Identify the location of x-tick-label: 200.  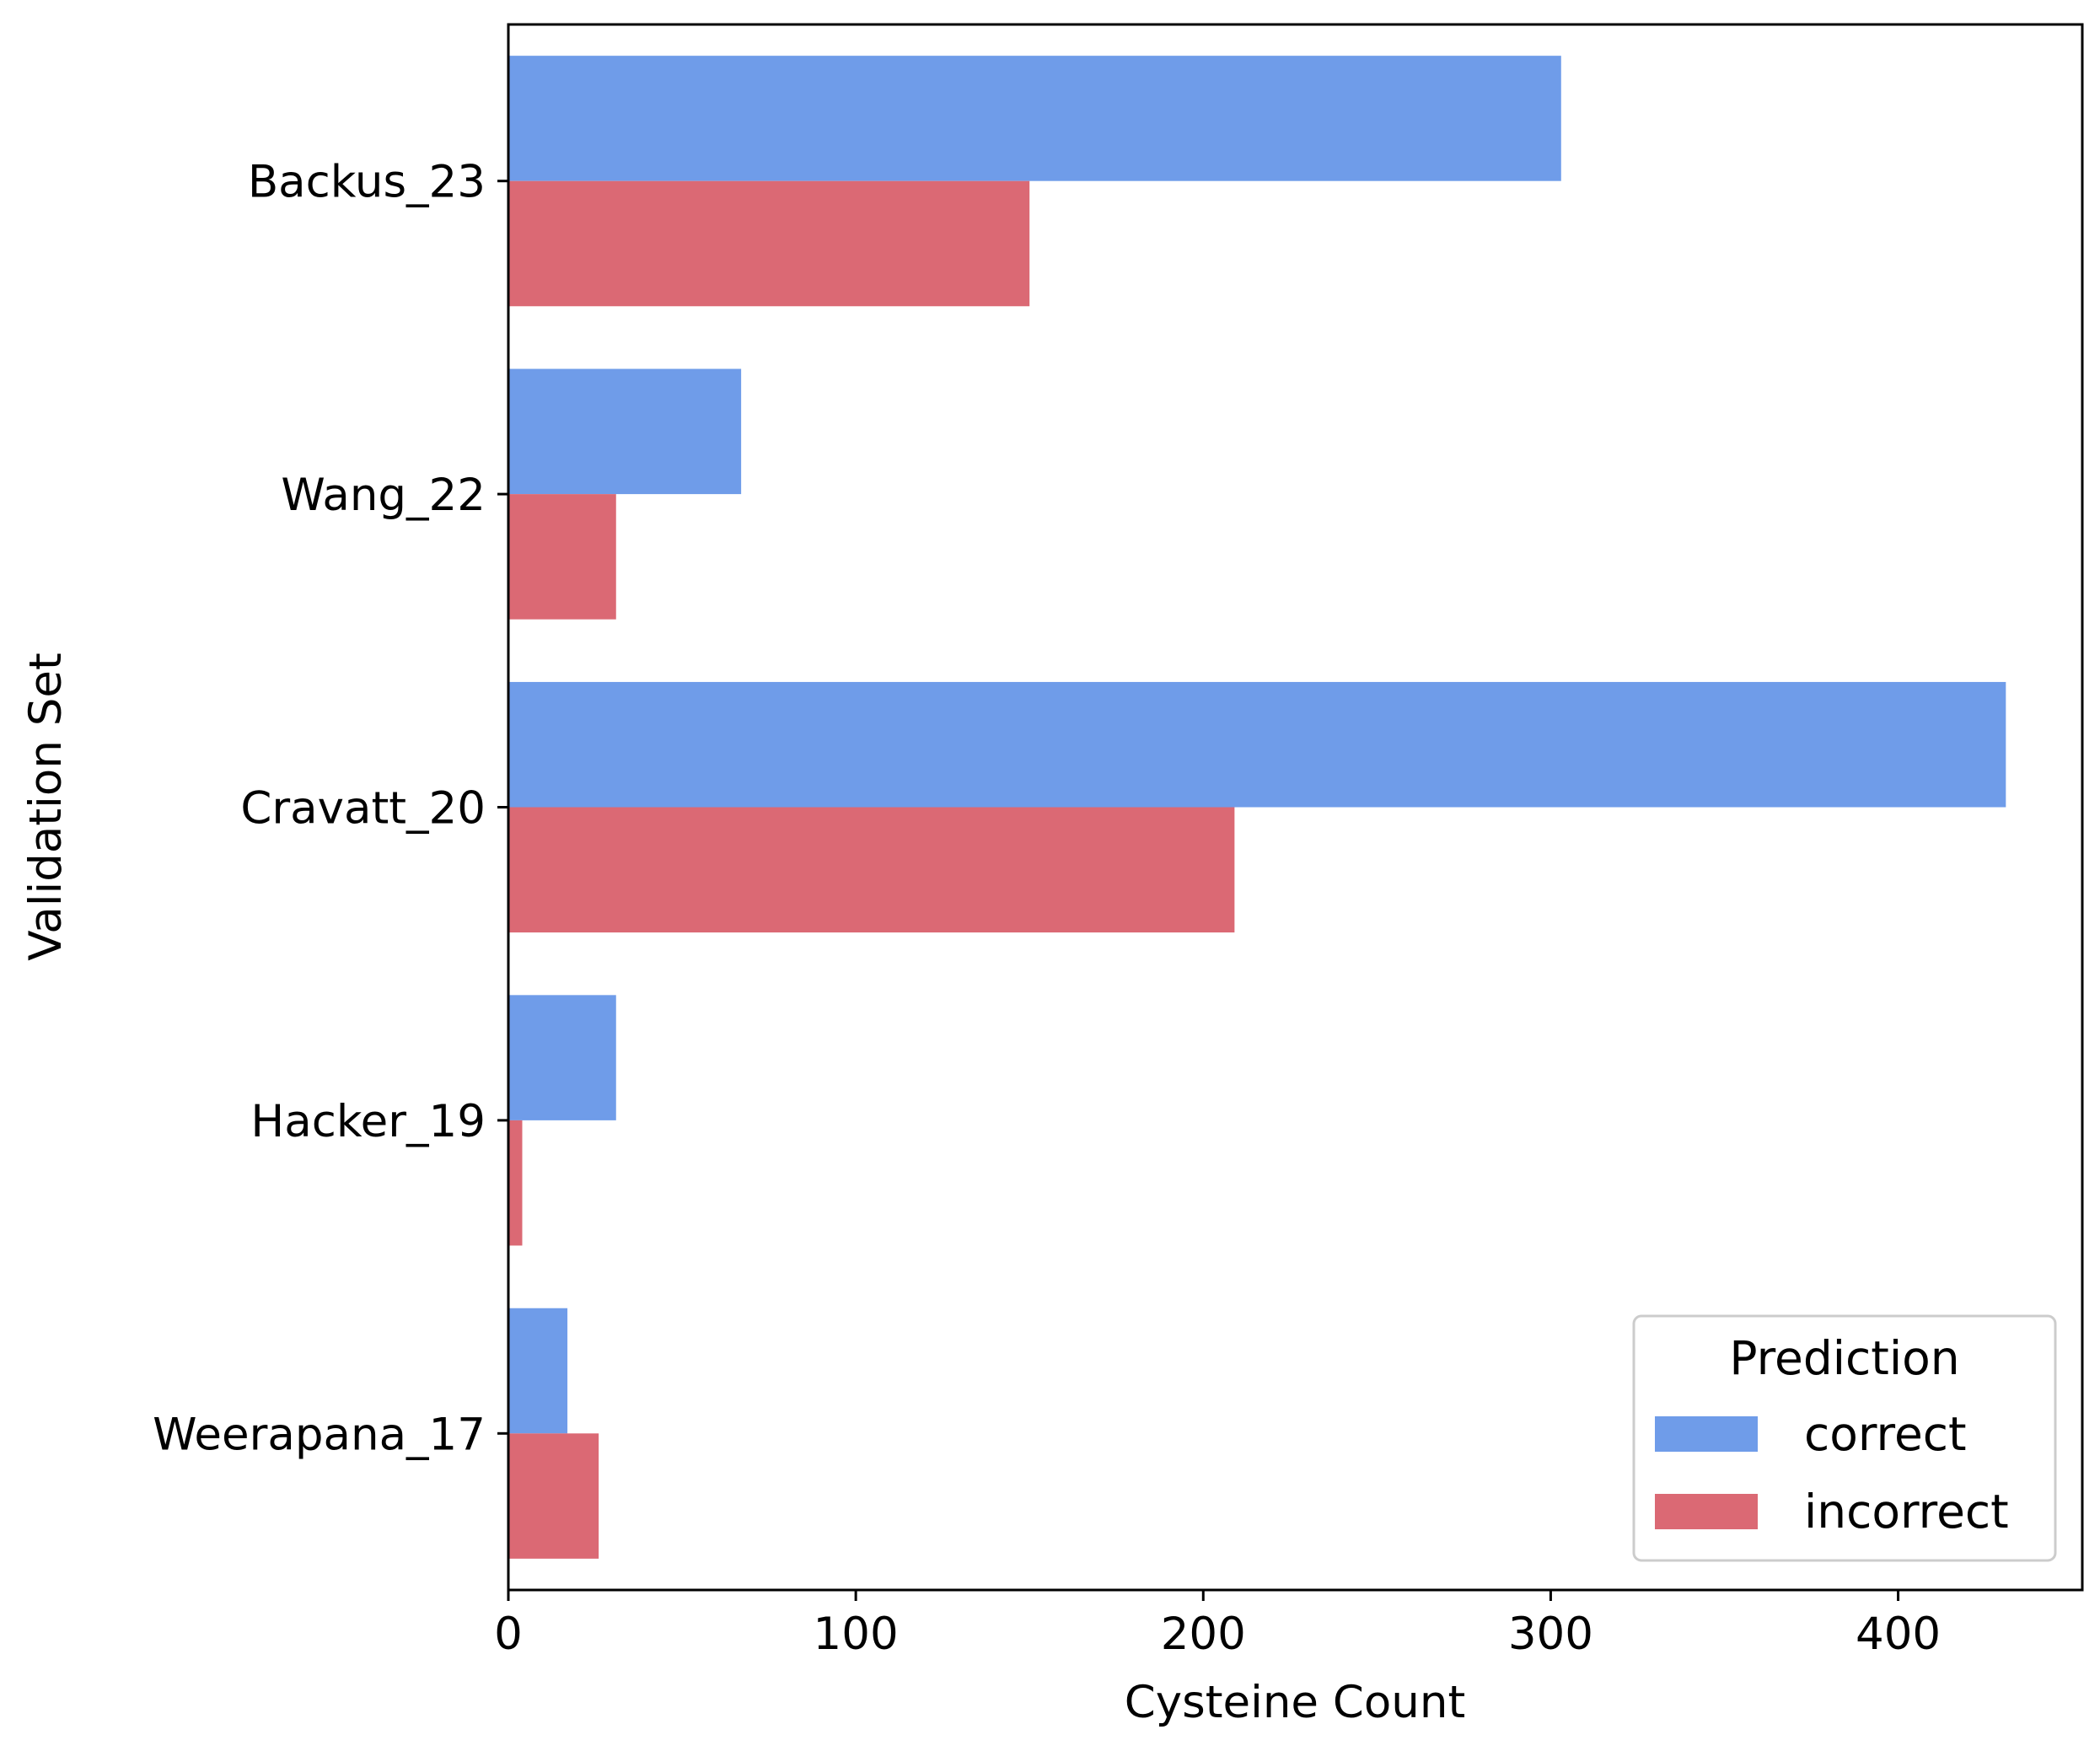
(1203, 1634).